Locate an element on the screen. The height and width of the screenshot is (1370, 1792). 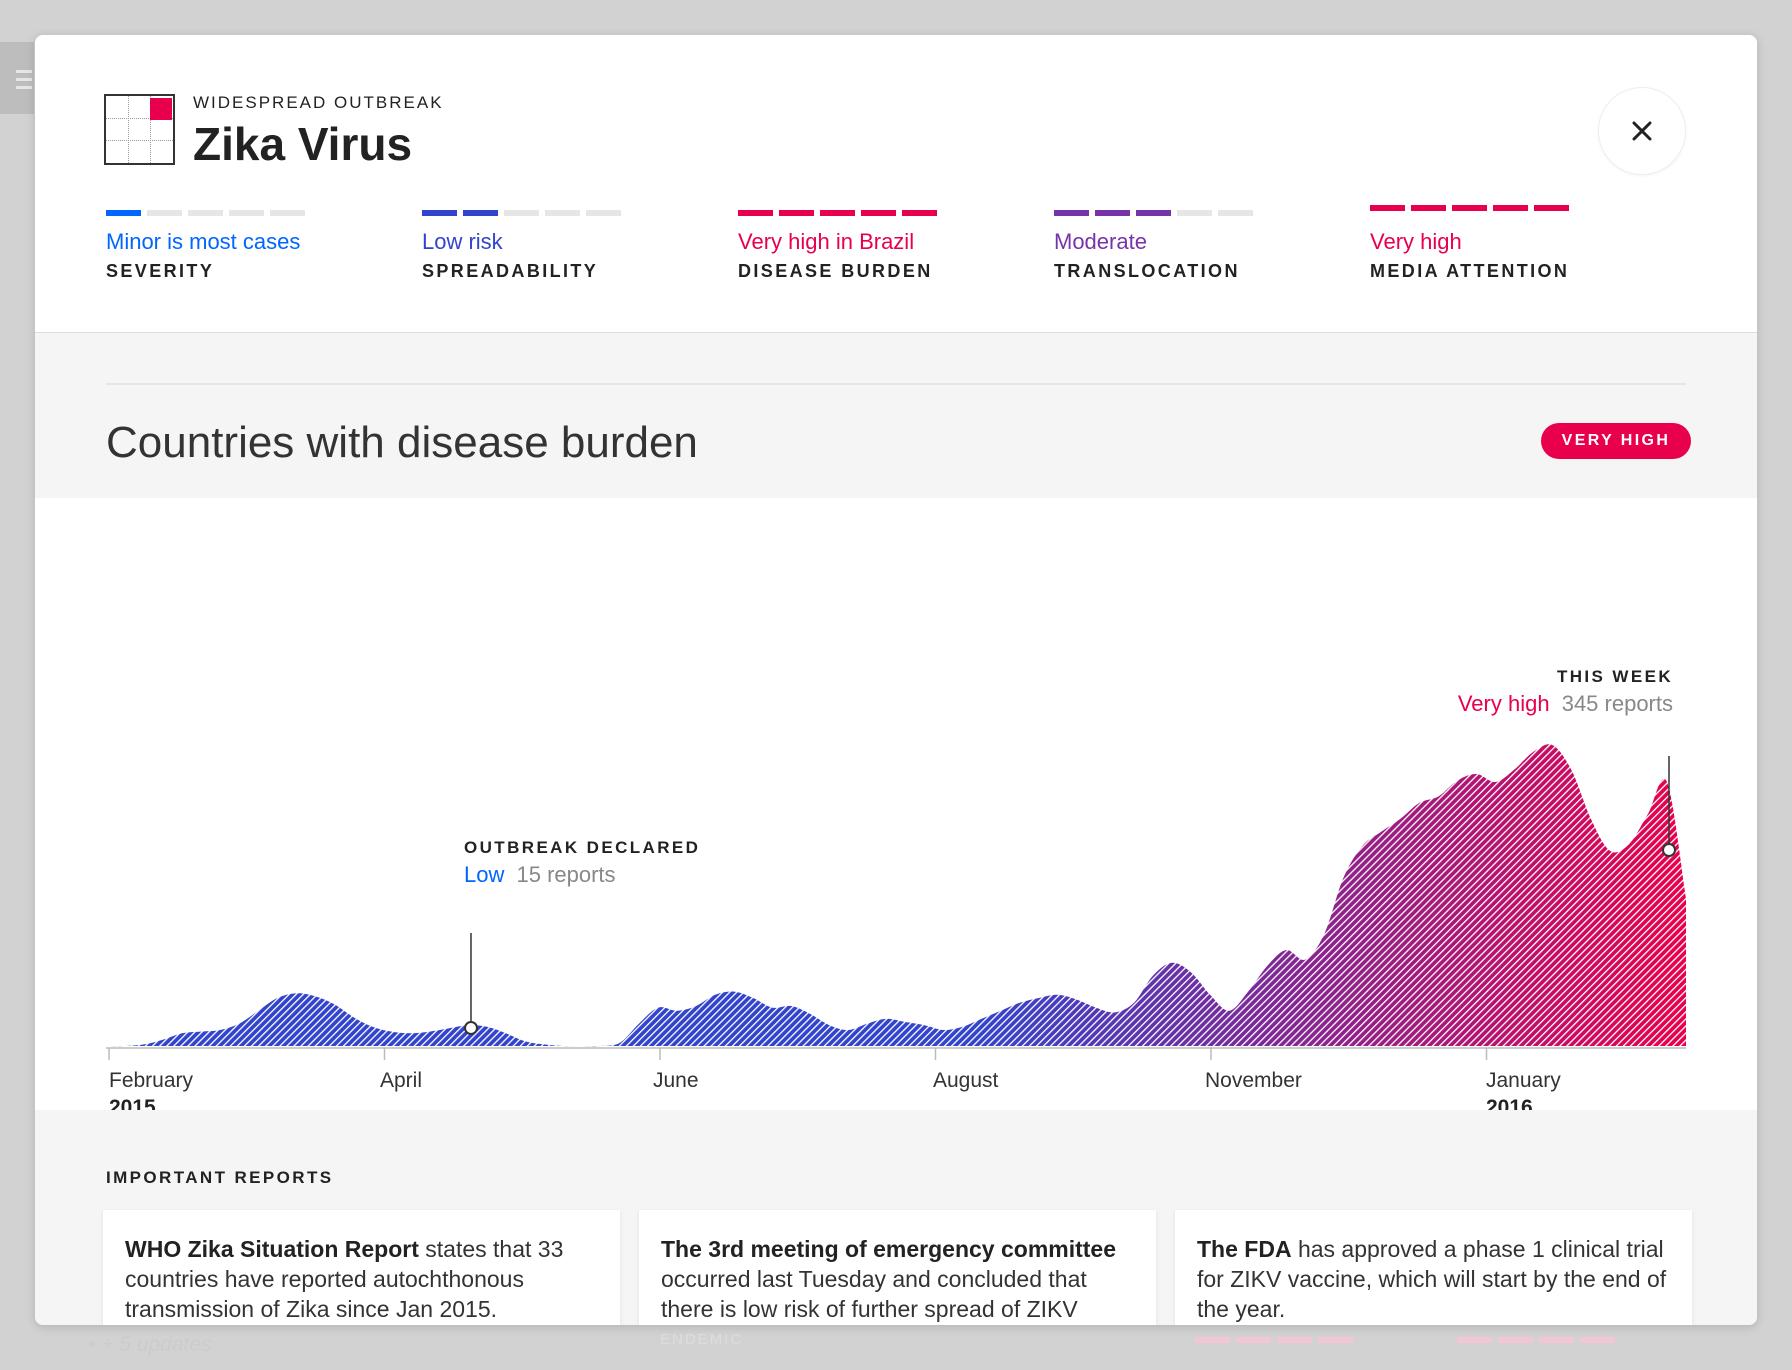
outbreak-level: Low is located at coordinates (484, 874).